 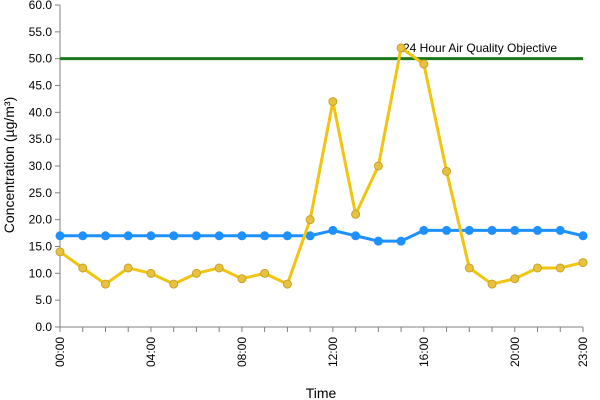 What do you see at coordinates (41, 86) in the screenshot?
I see `y-tick-label: 45.0` at bounding box center [41, 86].